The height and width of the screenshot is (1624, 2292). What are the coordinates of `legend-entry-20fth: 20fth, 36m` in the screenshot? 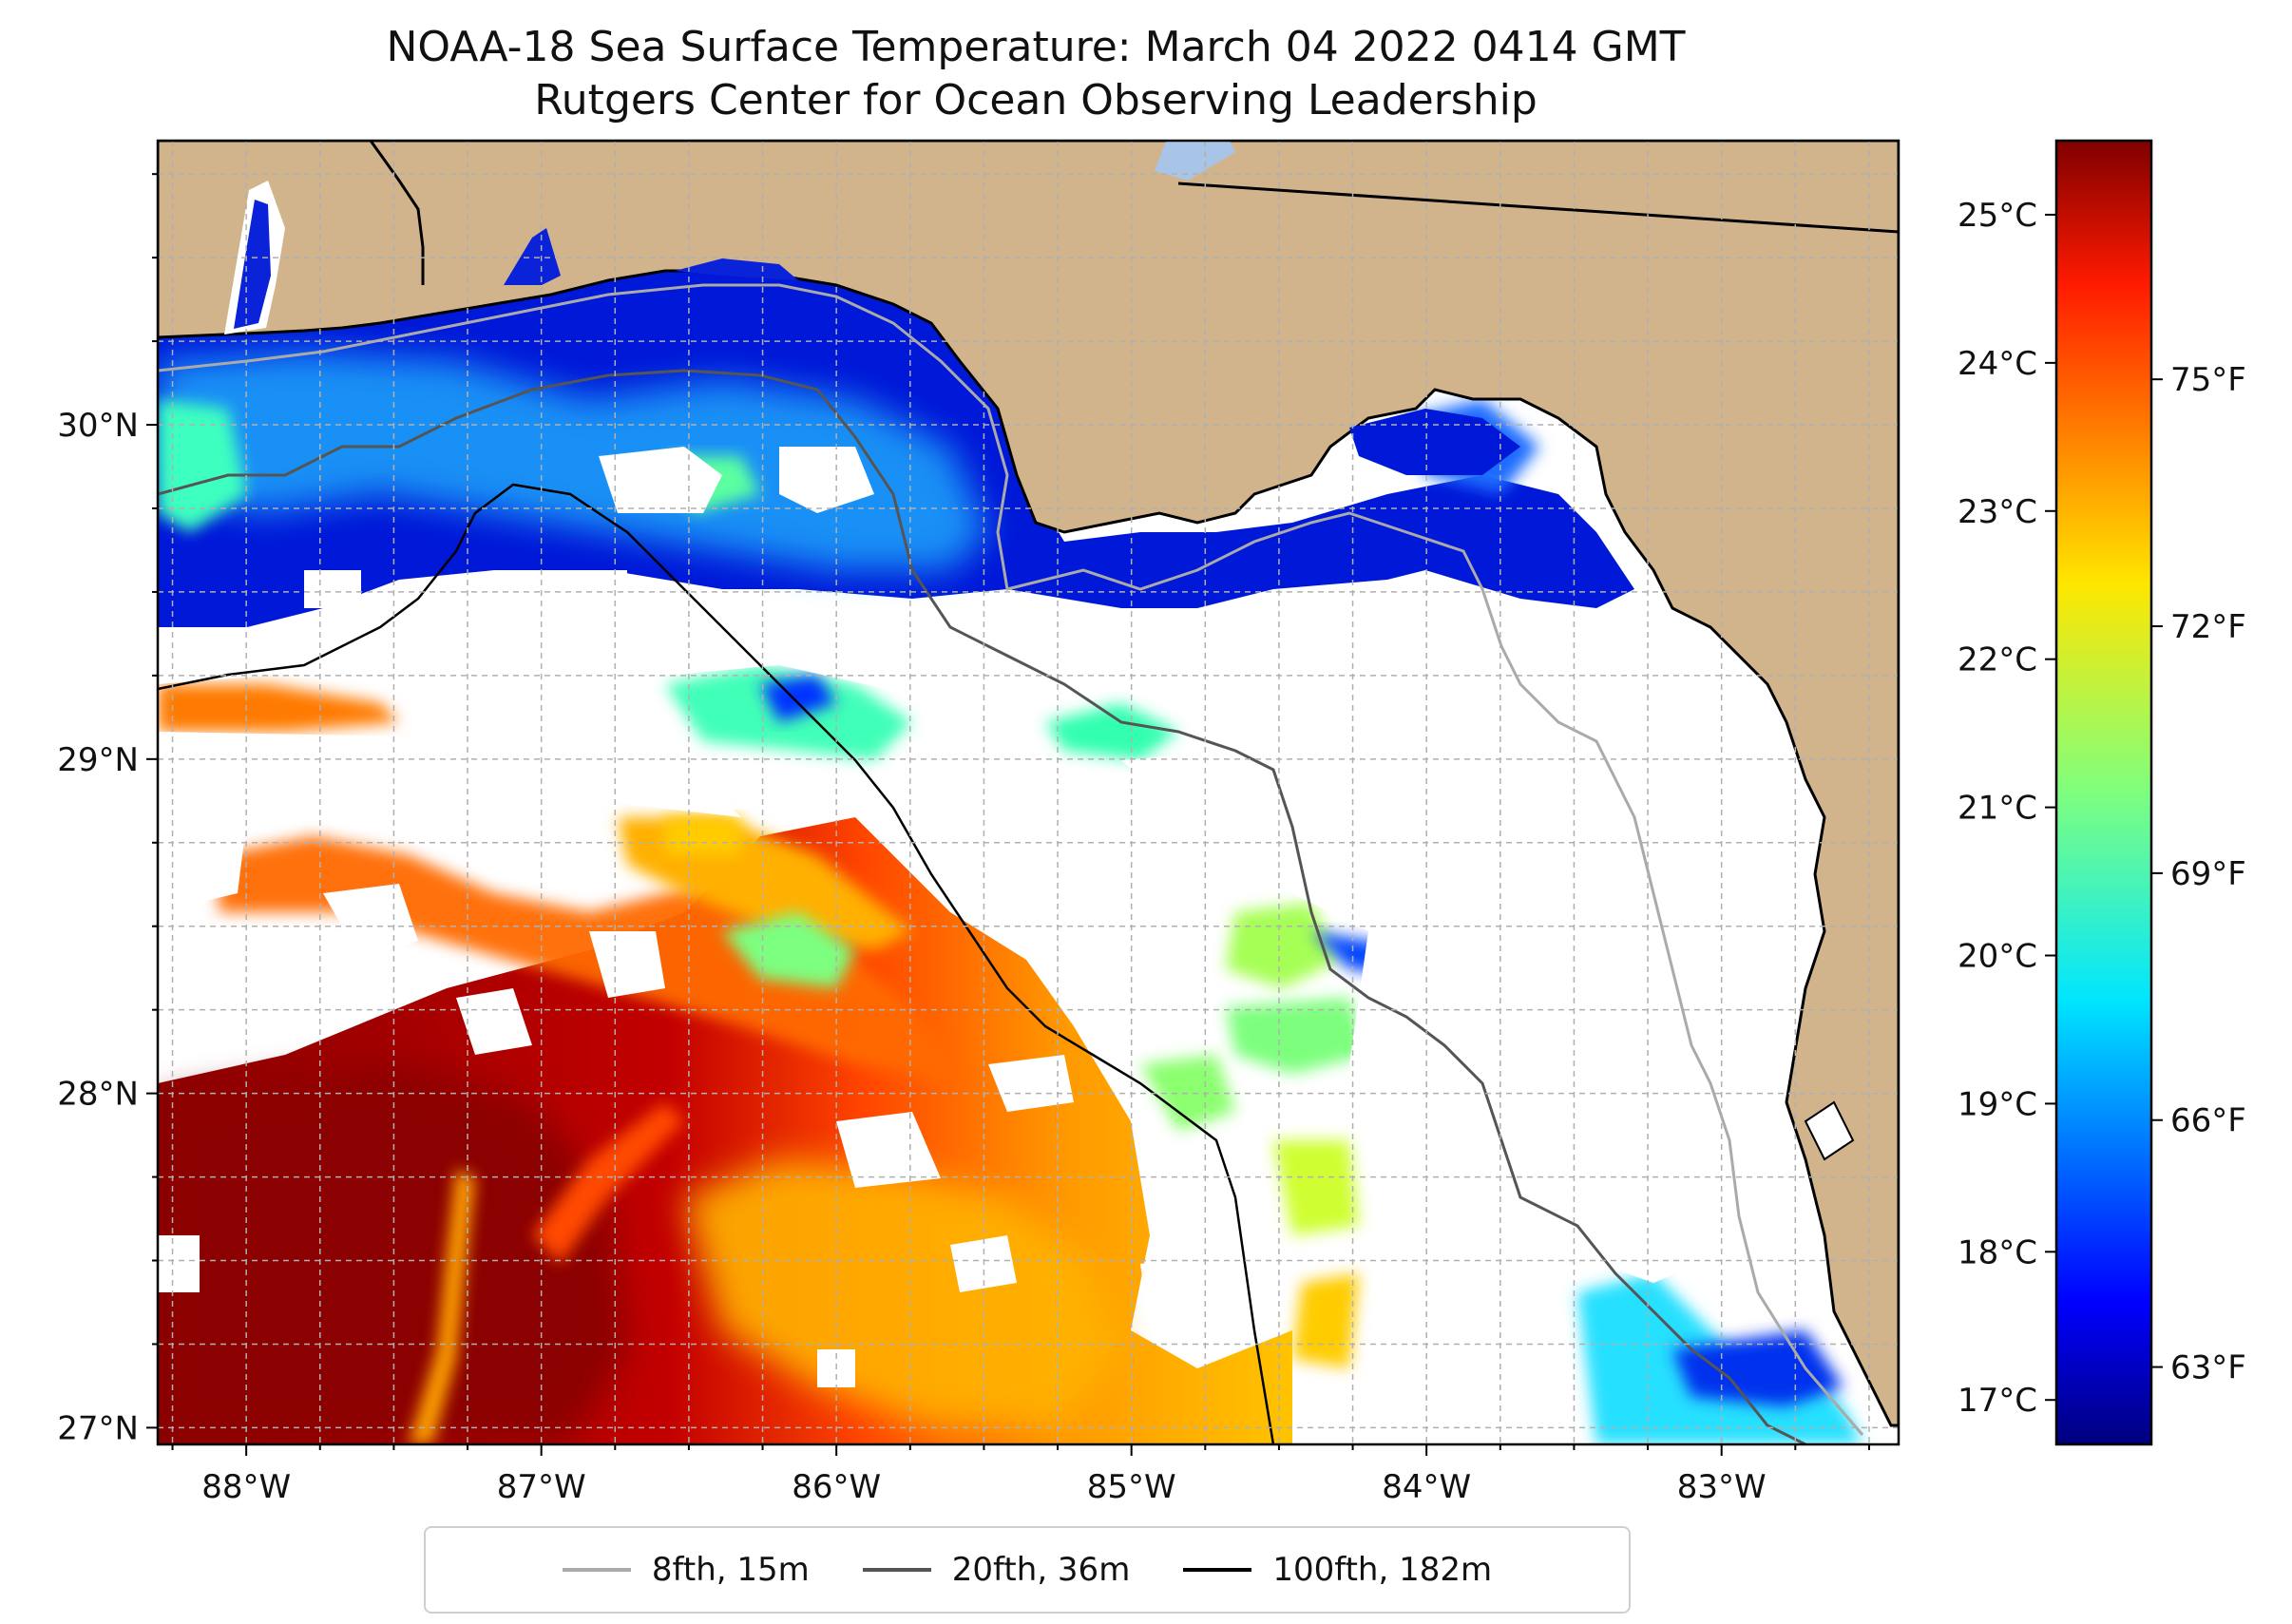 It's located at (996, 1570).